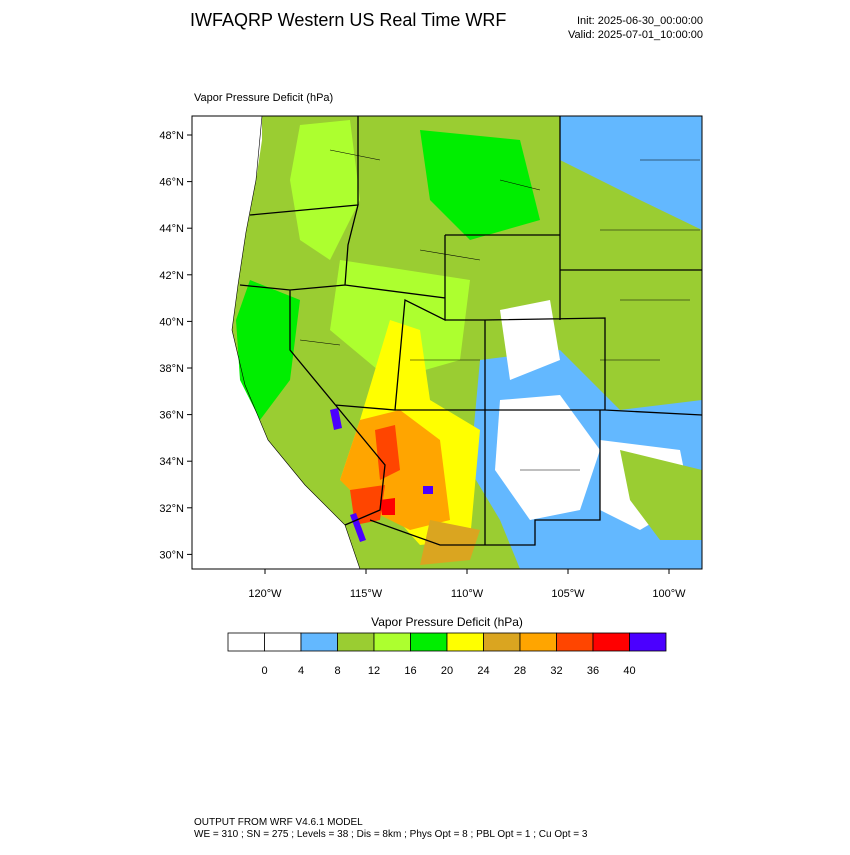 The width and height of the screenshot is (850, 855). What do you see at coordinates (483, 671) in the screenshot?
I see `colorbar-label: 24` at bounding box center [483, 671].